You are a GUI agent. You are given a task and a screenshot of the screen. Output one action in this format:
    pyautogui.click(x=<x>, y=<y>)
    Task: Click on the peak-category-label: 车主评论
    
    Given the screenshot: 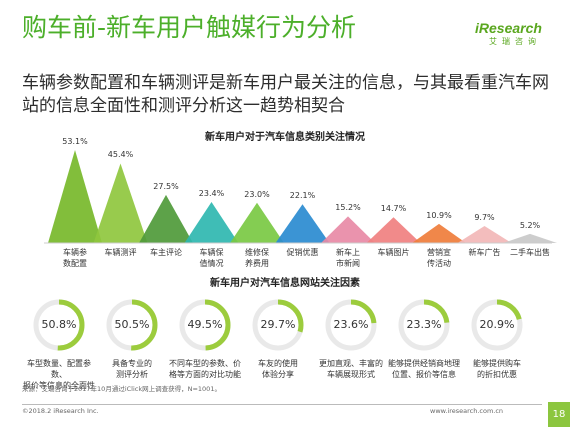 What is the action you would take?
    pyautogui.click(x=166, y=252)
    